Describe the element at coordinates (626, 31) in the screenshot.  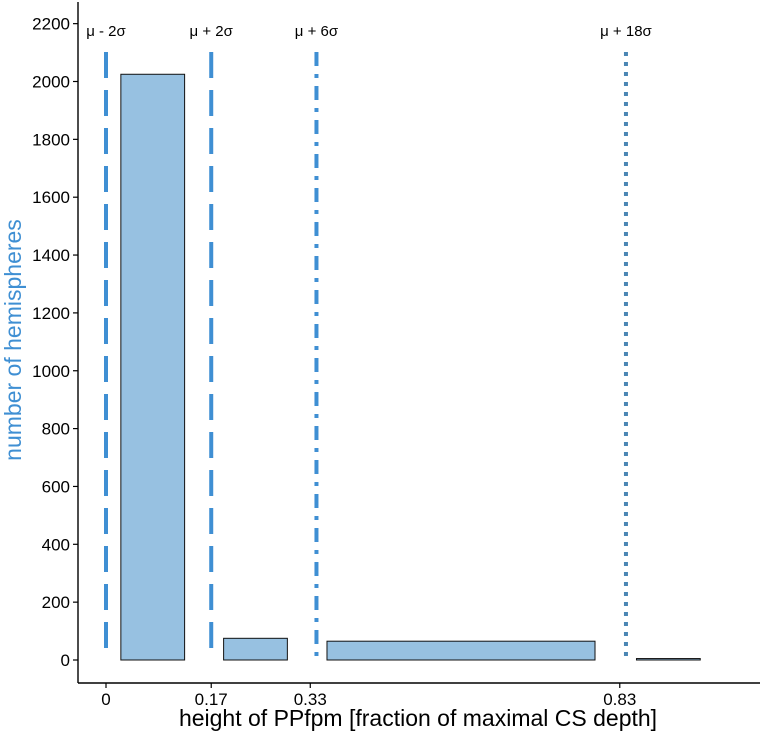
I see `reference-line-label: μ + 18σ` at that location.